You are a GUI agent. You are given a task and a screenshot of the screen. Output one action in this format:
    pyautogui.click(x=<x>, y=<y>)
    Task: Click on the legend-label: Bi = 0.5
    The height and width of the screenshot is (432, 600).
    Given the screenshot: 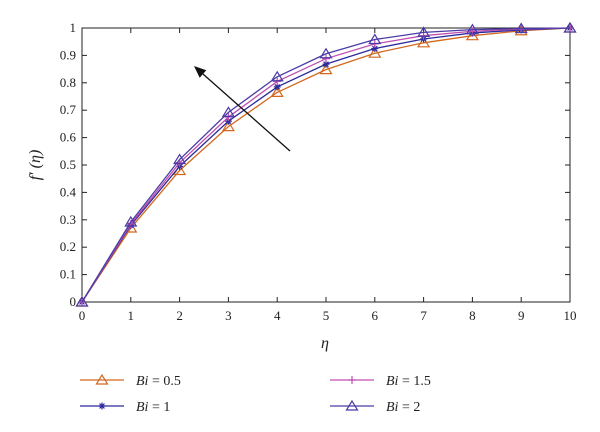 What is the action you would take?
    pyautogui.click(x=158, y=381)
    